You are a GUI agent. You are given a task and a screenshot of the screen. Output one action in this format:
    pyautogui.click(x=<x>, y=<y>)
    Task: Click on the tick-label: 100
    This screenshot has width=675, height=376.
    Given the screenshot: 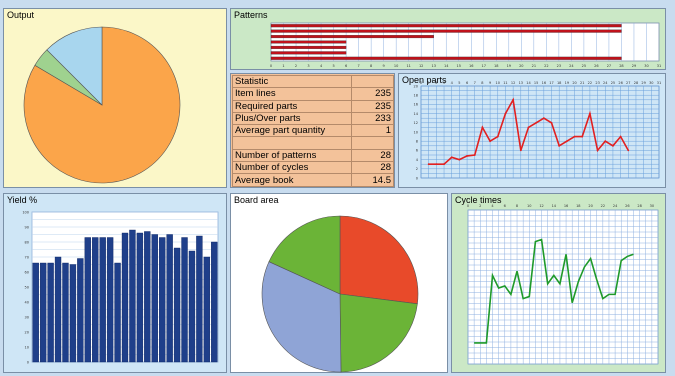 What is the action you would take?
    pyautogui.click(x=25, y=212)
    